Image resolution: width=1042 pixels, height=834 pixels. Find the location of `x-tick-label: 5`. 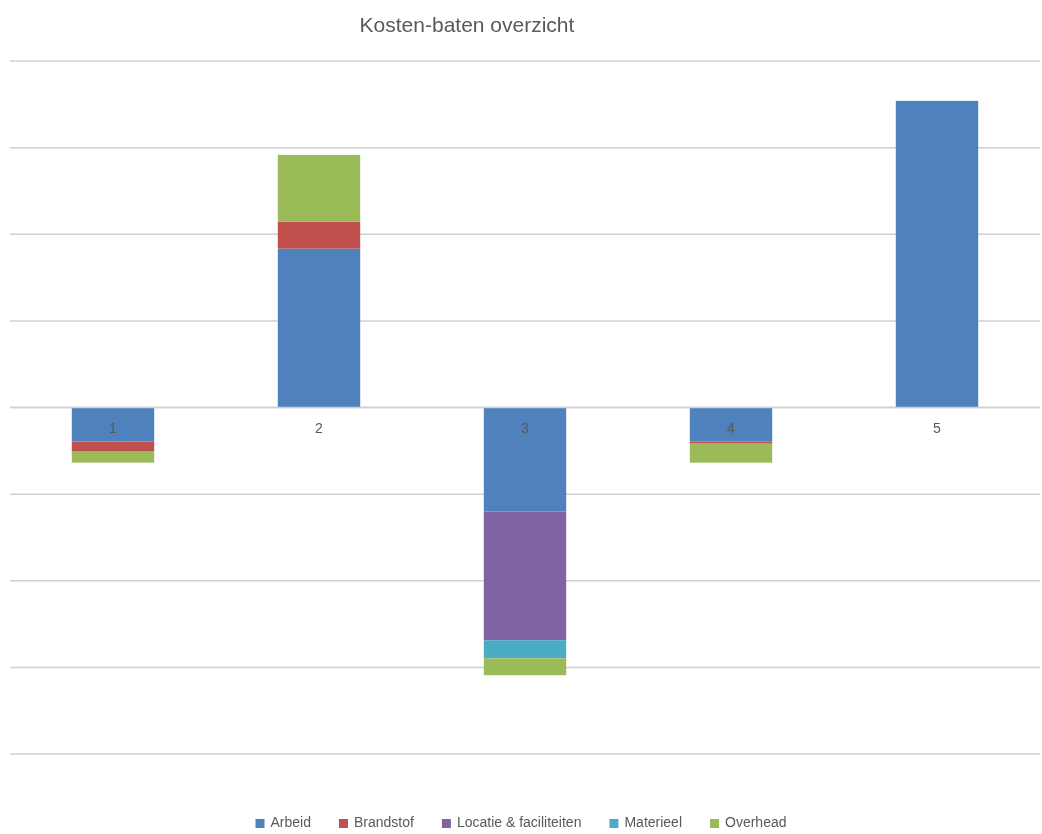

x-tick-label: 5 is located at coordinates (937, 428).